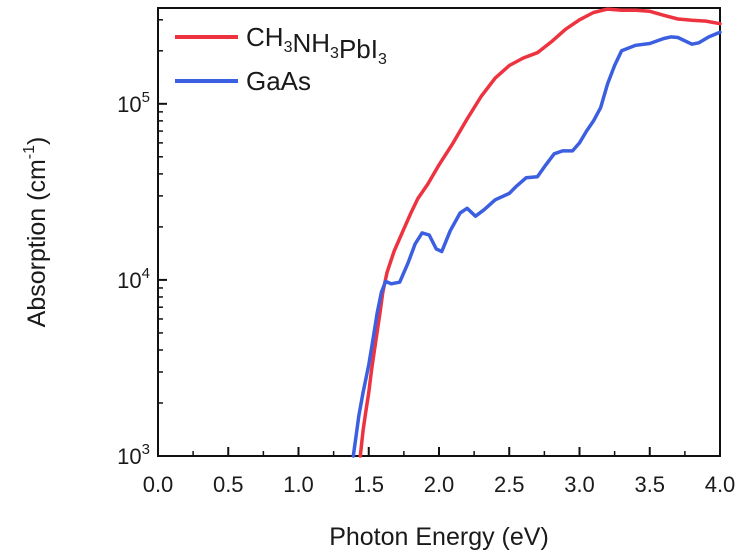 Image resolution: width=745 pixels, height=558 pixels. I want to click on legend-label: CH3NH3PbI3, so click(316, 45).